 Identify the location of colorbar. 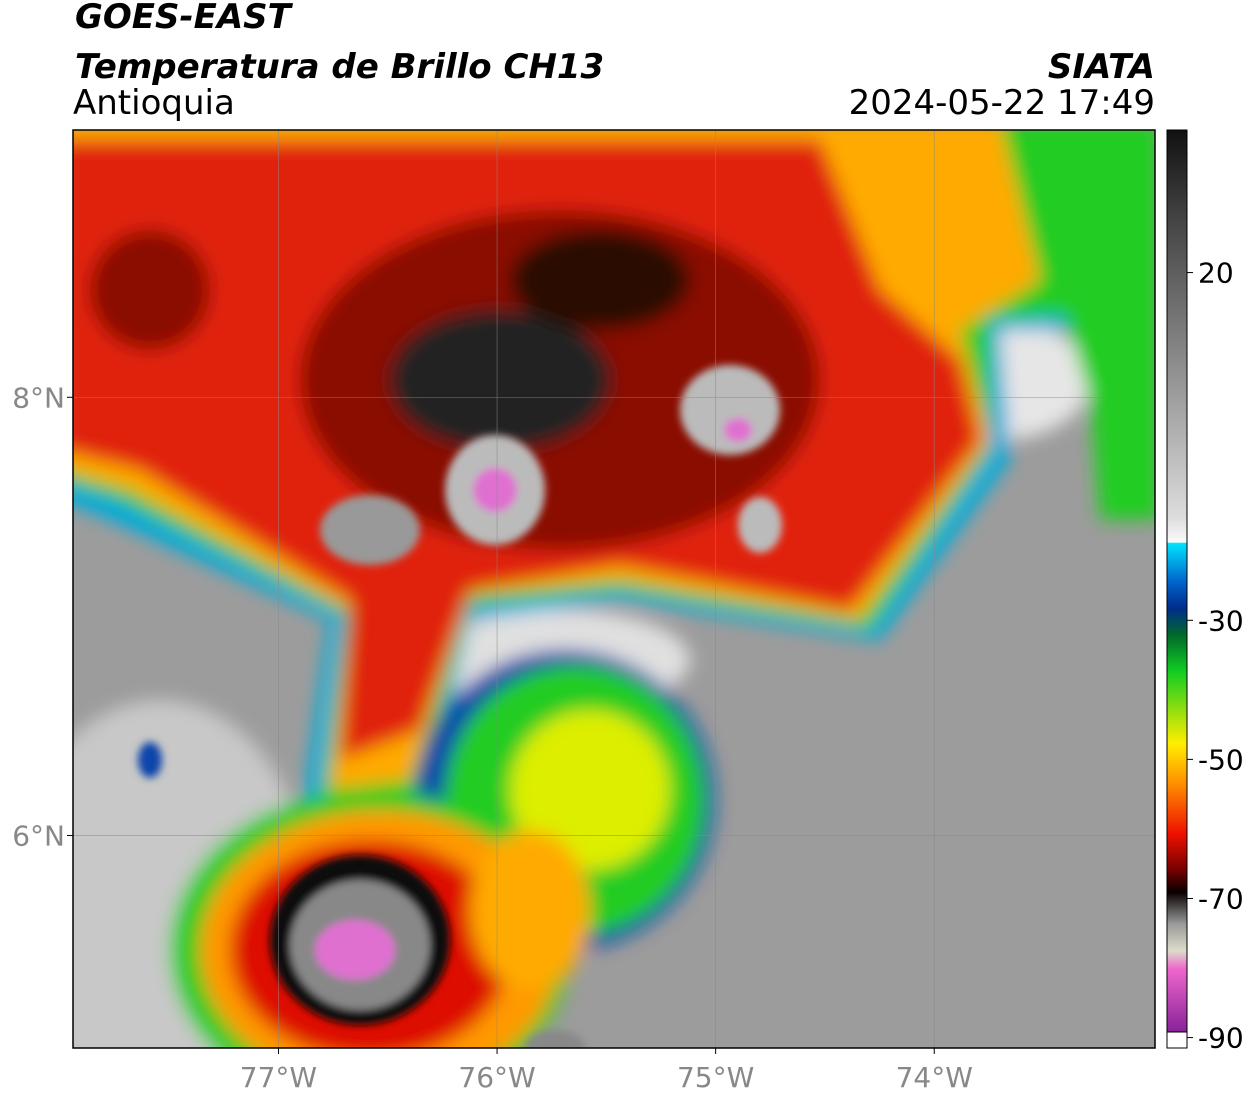
(1177, 581).